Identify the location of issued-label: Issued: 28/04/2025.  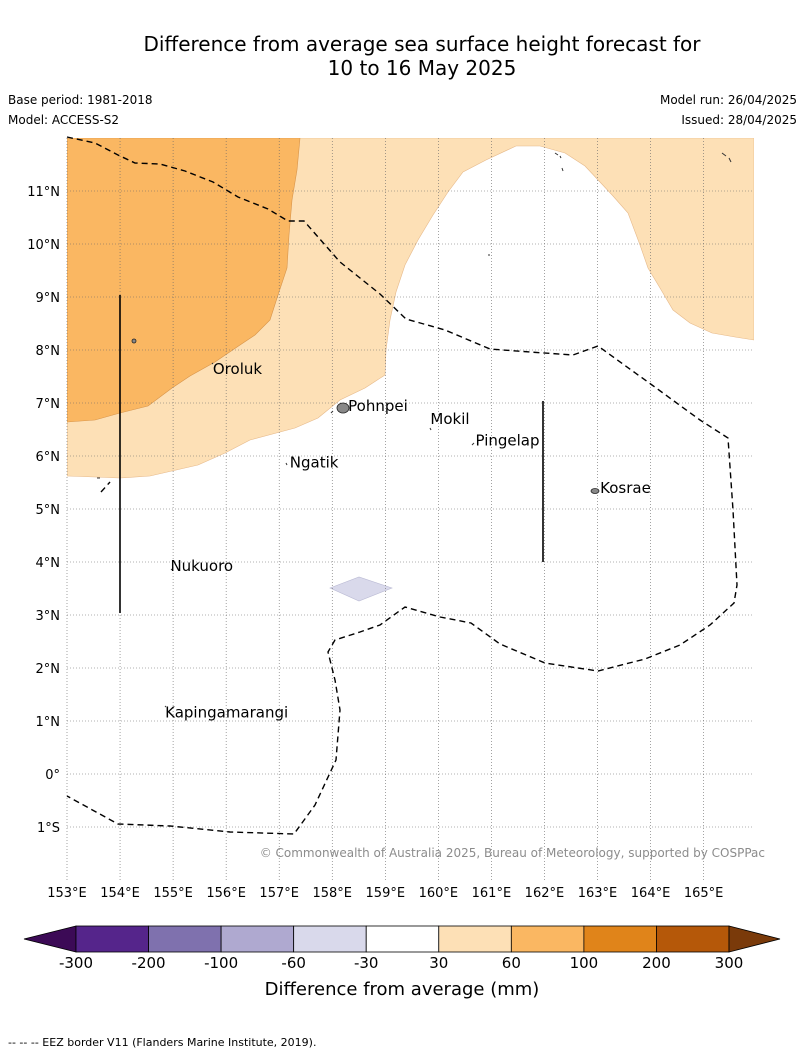
(739, 120).